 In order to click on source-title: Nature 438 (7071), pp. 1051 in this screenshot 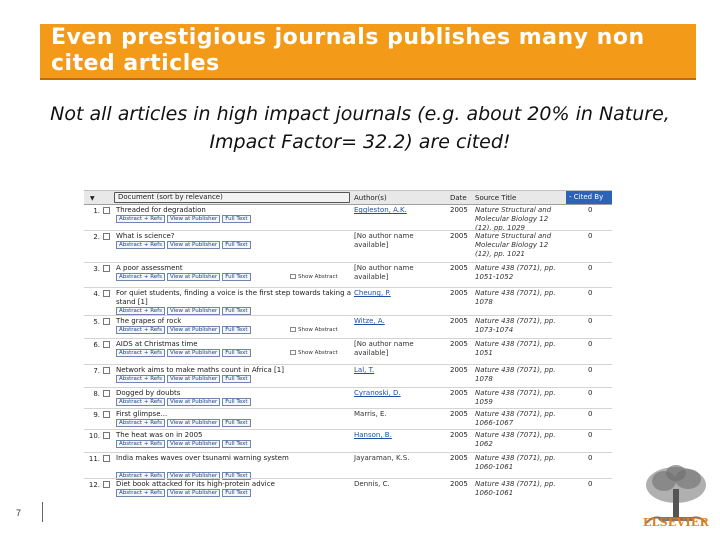, I will do `click(515, 348)`.